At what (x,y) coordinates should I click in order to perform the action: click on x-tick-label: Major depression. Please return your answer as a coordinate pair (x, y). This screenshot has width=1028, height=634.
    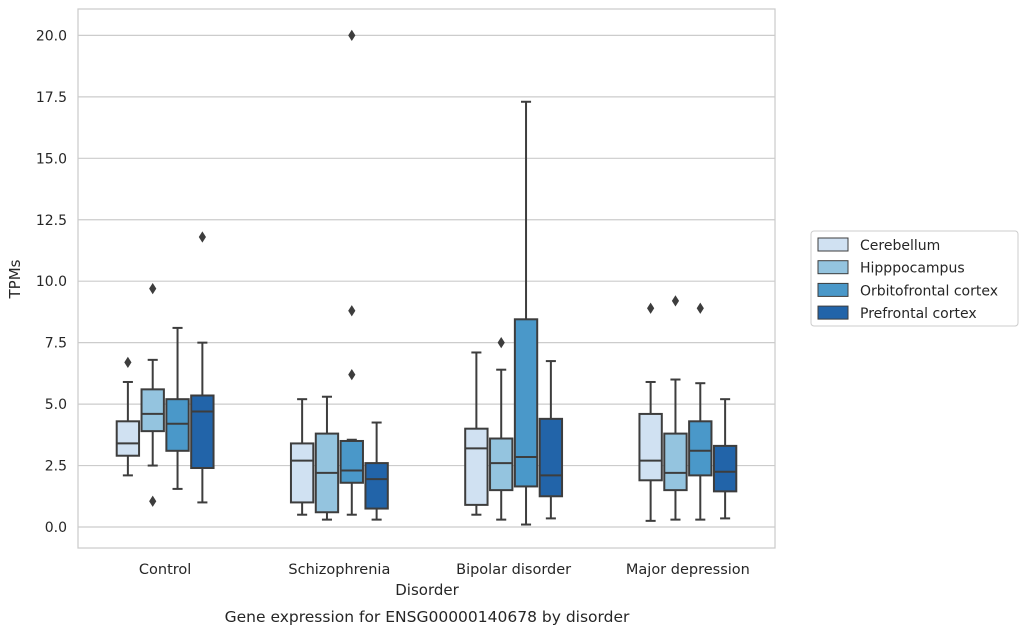
    Looking at the image, I should click on (688, 570).